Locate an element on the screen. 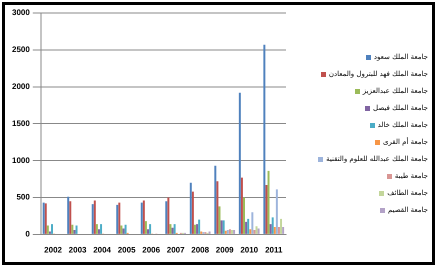 The image size is (435, 265). x-tick-label: 2002 is located at coordinates (53, 249).